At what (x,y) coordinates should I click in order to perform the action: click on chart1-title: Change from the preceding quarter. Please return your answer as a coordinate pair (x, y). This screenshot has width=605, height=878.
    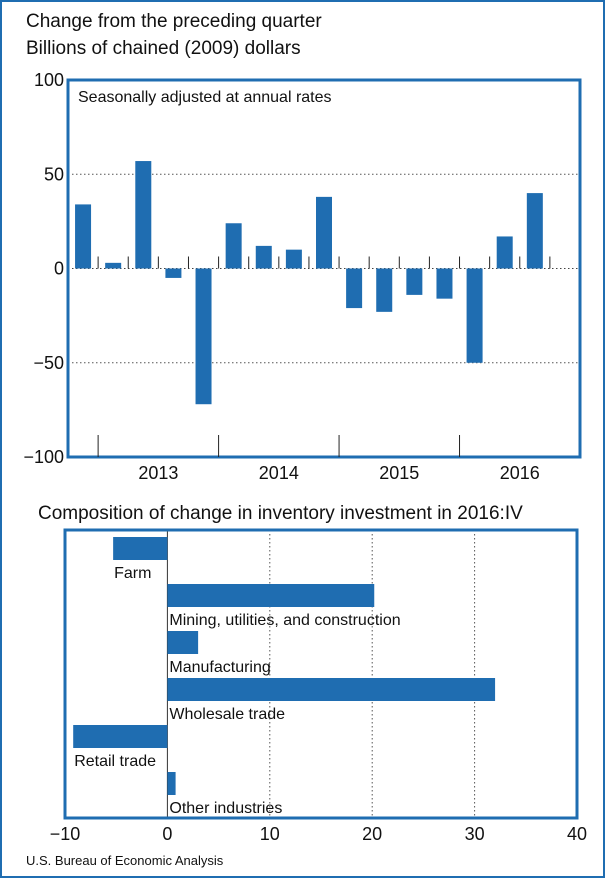
    Looking at the image, I should click on (174, 21).